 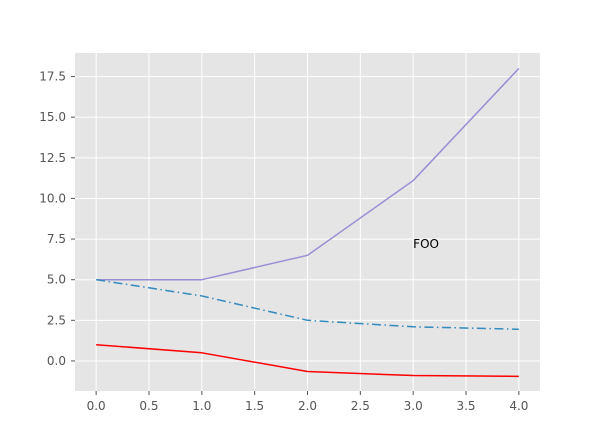 I want to click on x-tick-label: 3.0, so click(x=413, y=406).